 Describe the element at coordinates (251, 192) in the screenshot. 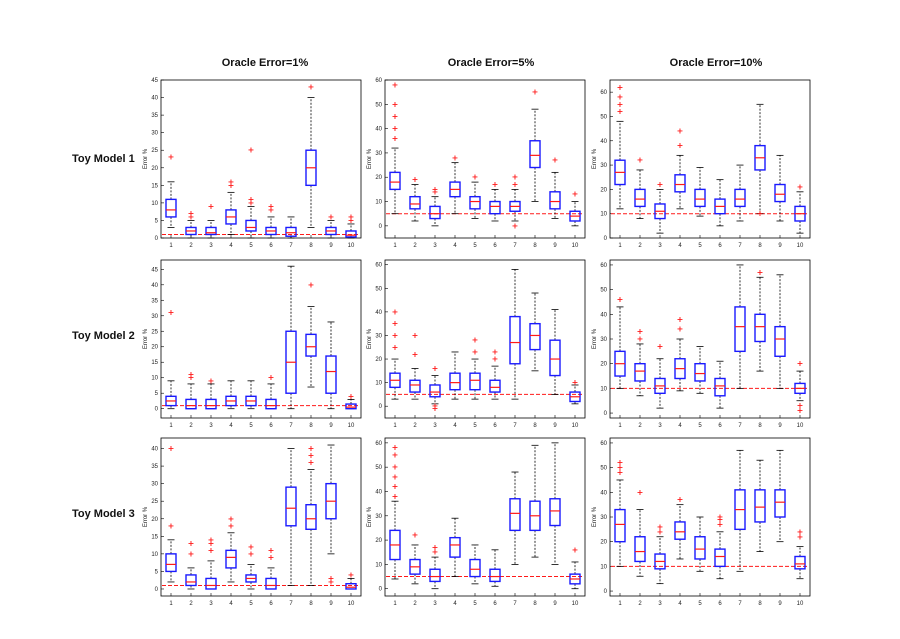

I see `box-5: +++` at that location.